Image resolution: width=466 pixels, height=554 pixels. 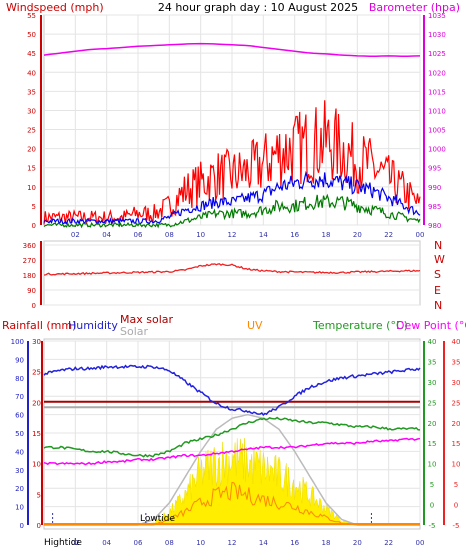 What do you see at coordinates (31, 54) in the screenshot?
I see `wind-tick-label: 45` at bounding box center [31, 54].